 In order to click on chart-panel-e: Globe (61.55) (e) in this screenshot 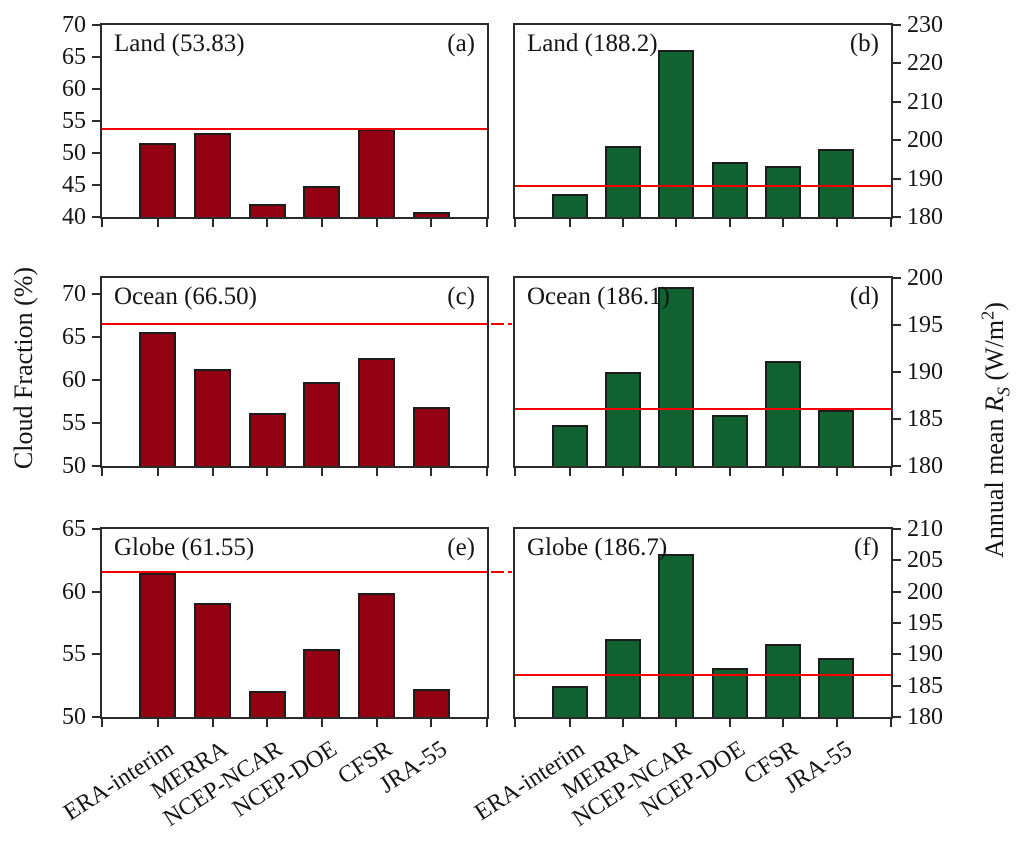, I will do `click(294, 623)`.